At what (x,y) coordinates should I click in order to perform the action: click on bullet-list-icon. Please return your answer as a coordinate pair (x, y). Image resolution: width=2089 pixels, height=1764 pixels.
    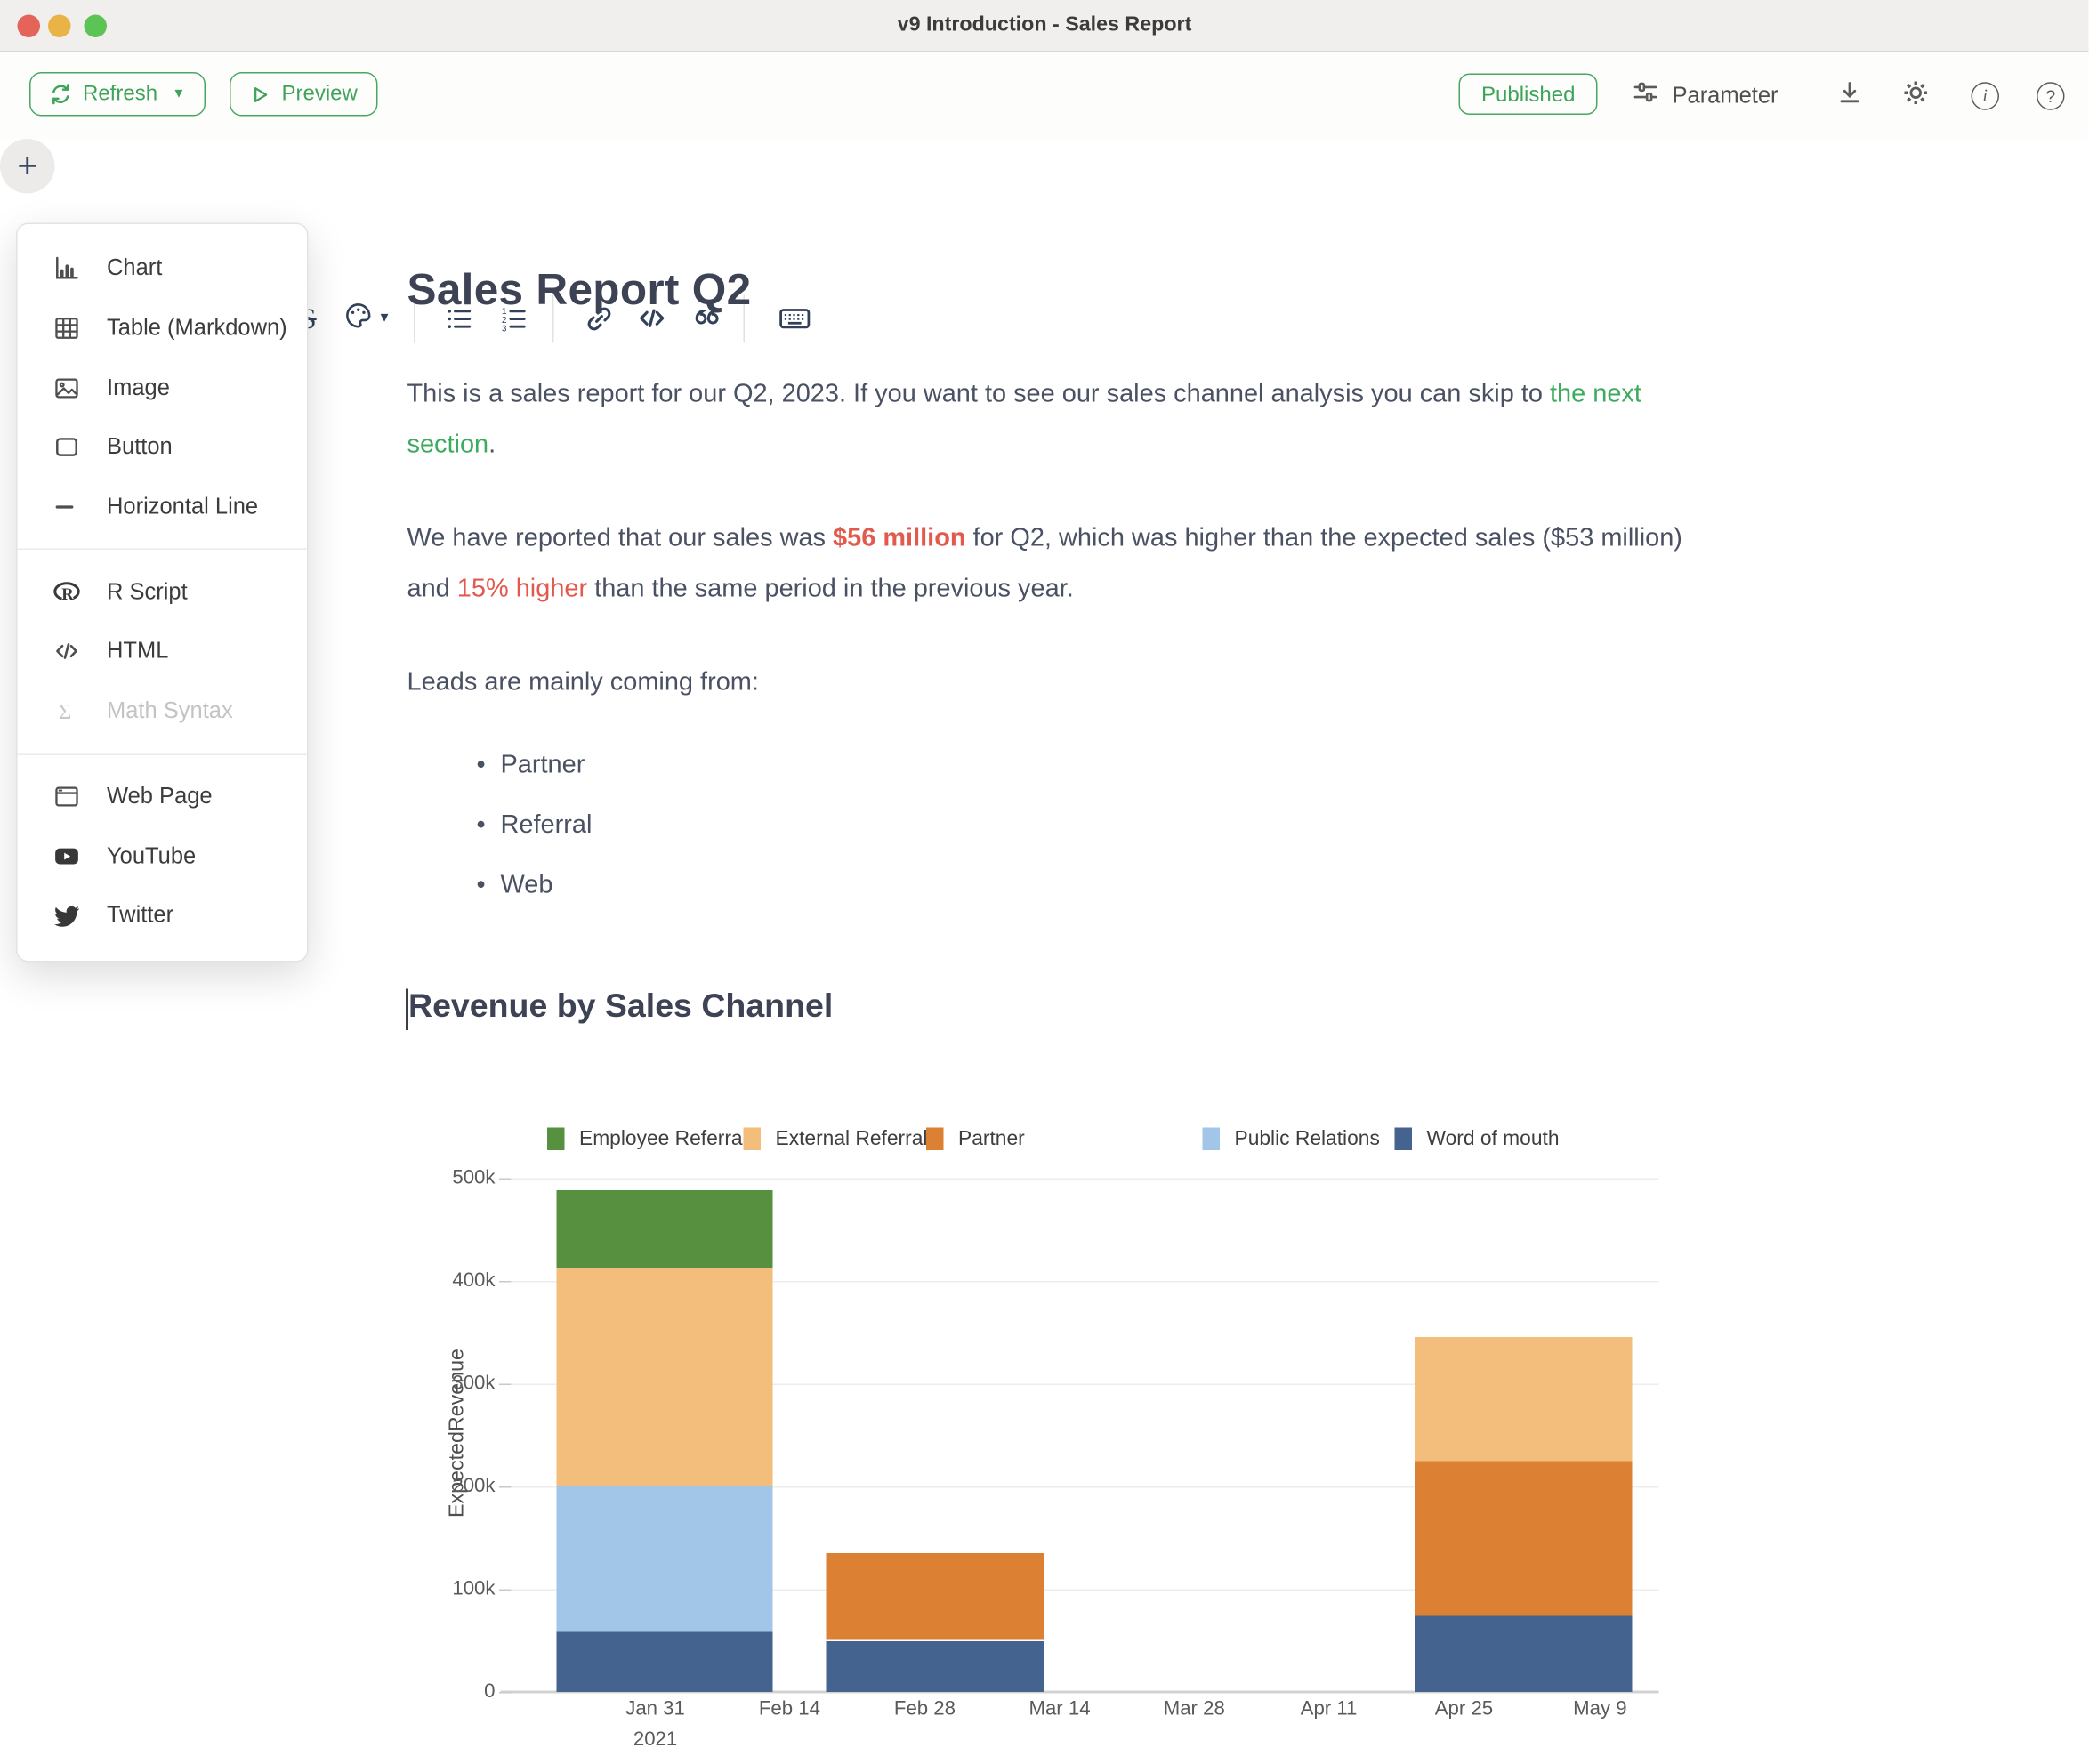
    Looking at the image, I should click on (460, 318).